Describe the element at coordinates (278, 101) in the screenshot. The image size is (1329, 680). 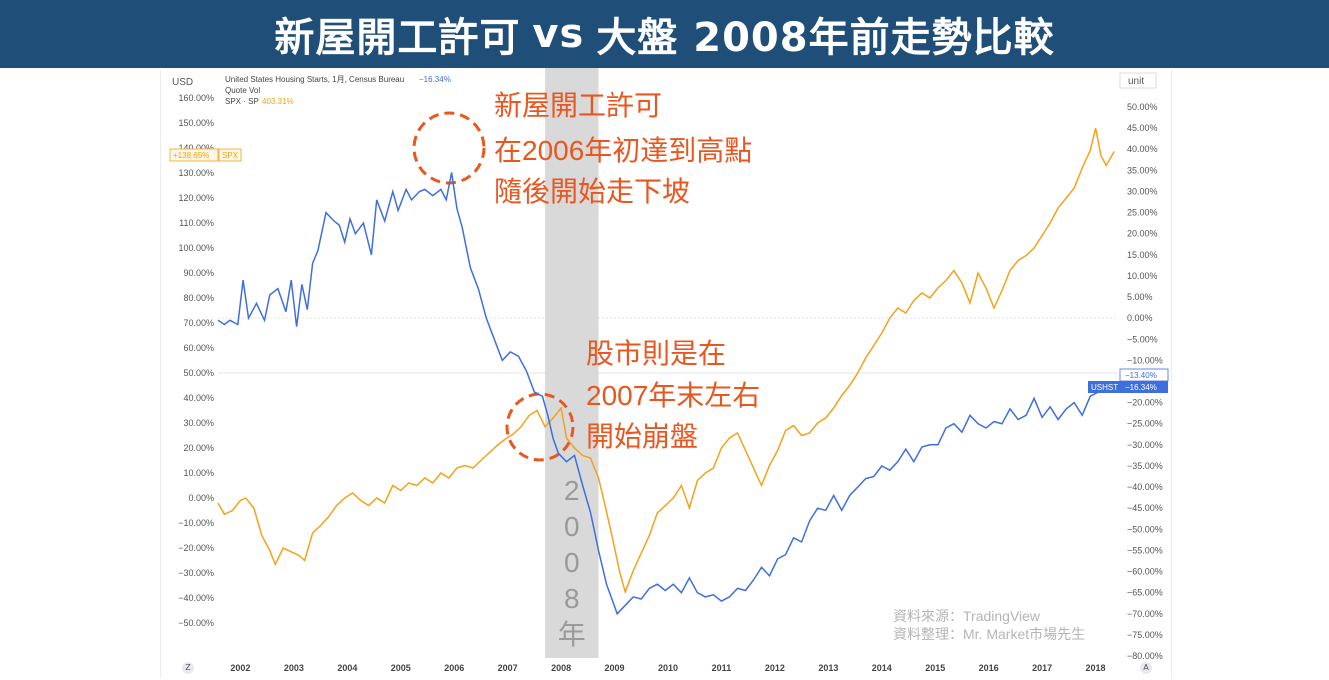
I see `legend-spx-value: 403.31%` at that location.